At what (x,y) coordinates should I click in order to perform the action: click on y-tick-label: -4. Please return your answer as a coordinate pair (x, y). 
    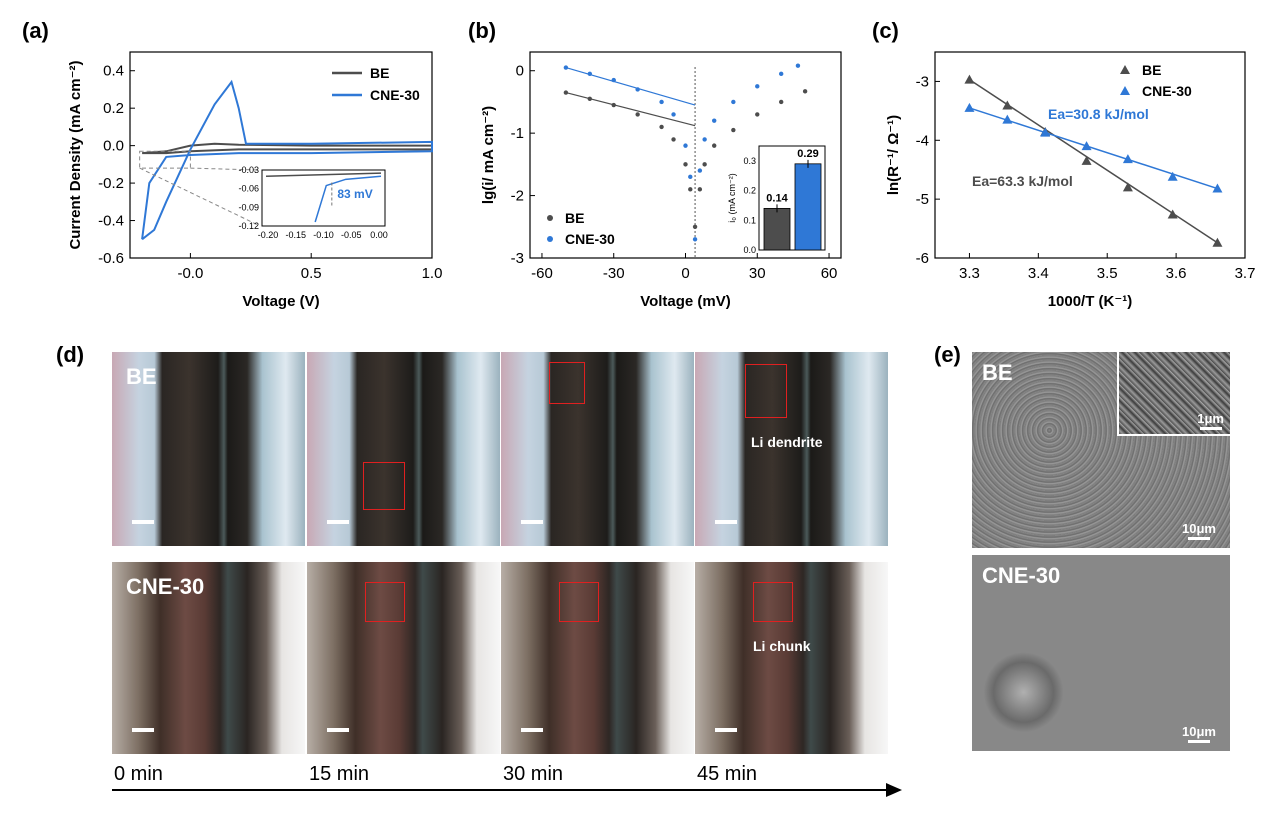
    Looking at the image, I should click on (922, 140).